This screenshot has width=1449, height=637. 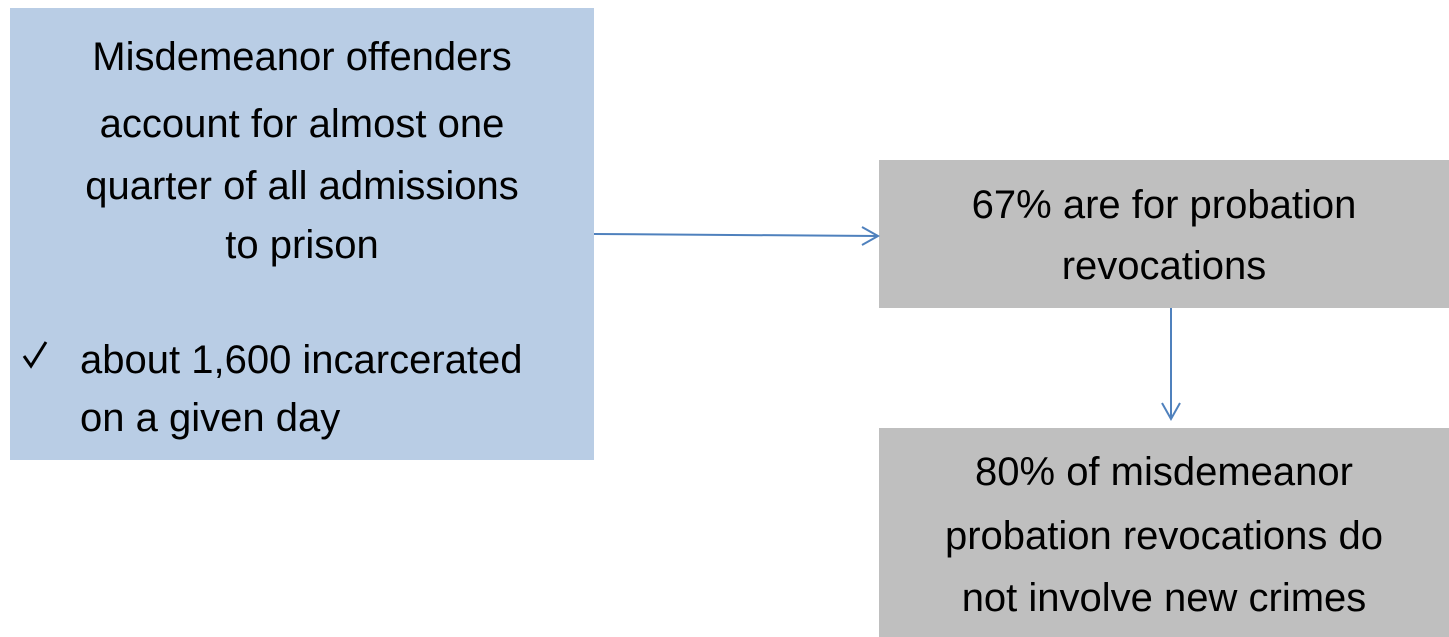 What do you see at coordinates (302, 124) in the screenshot?
I see `box-text: account for almost one` at bounding box center [302, 124].